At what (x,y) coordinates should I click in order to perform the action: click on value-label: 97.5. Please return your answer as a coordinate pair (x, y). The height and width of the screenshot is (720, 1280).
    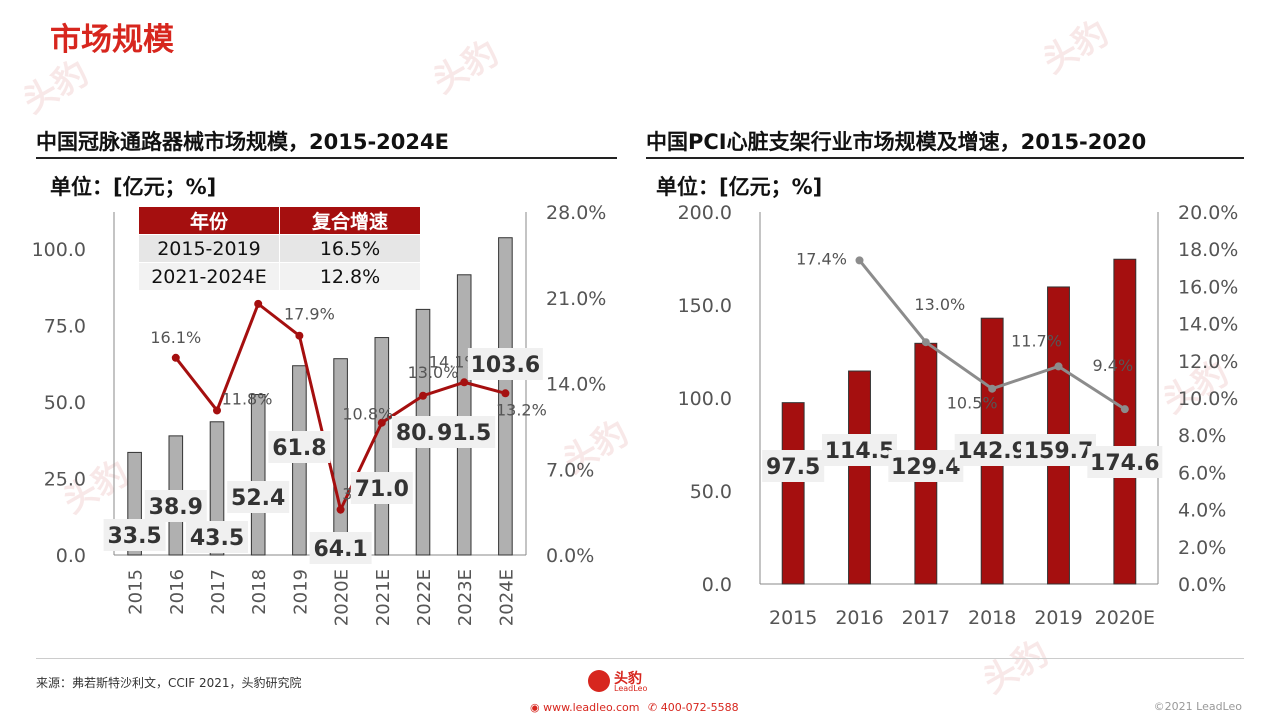
    Looking at the image, I should click on (793, 467).